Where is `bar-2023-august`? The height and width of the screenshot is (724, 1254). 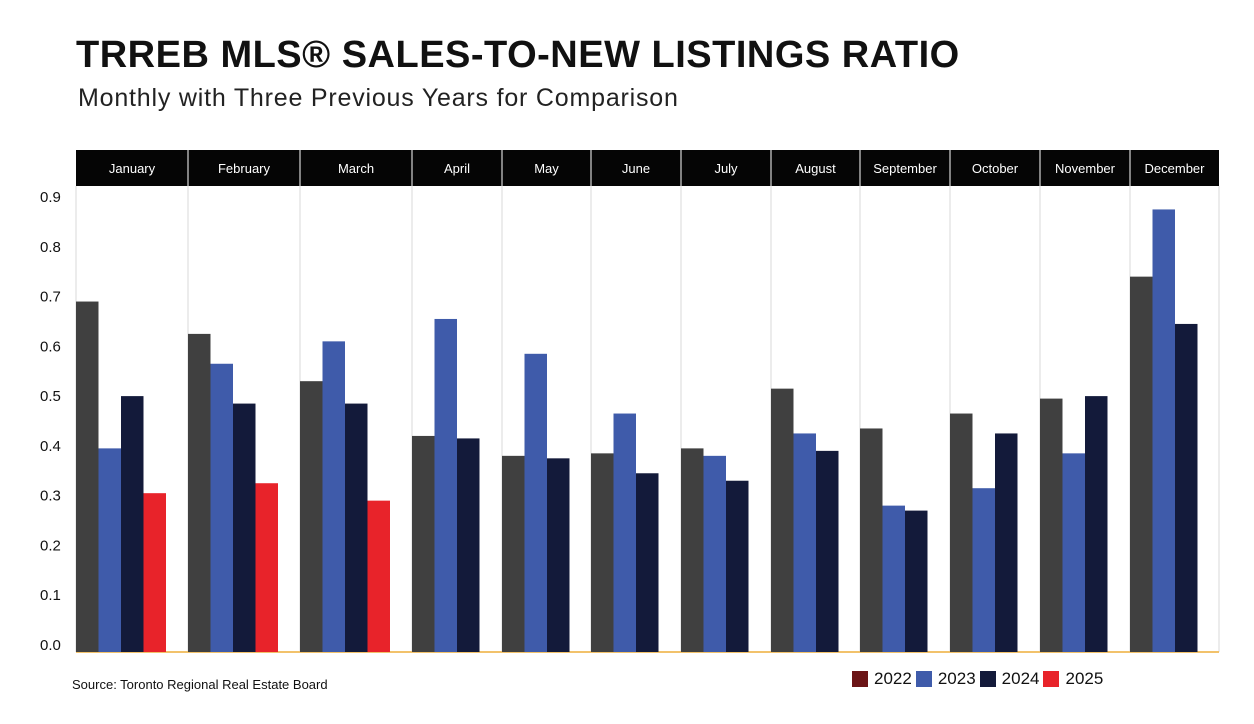
bar-2023-august is located at coordinates (804, 542).